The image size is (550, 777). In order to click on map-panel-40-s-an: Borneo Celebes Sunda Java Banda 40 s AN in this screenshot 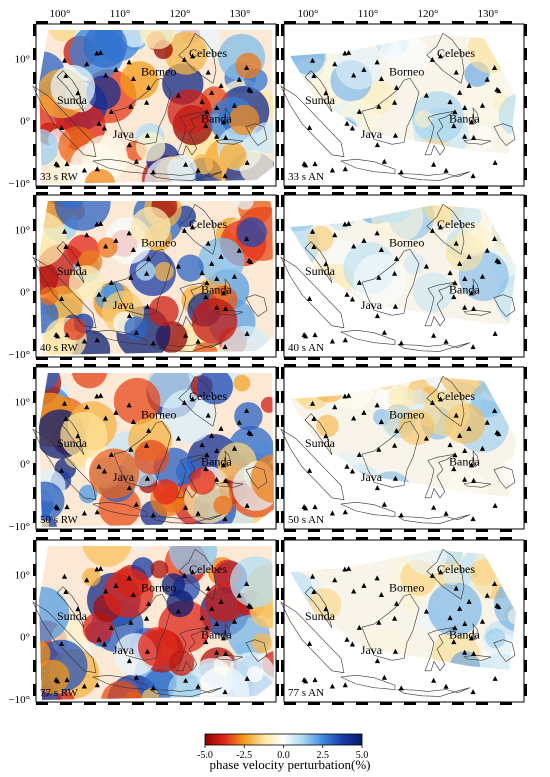, I will do `click(403, 276)`.